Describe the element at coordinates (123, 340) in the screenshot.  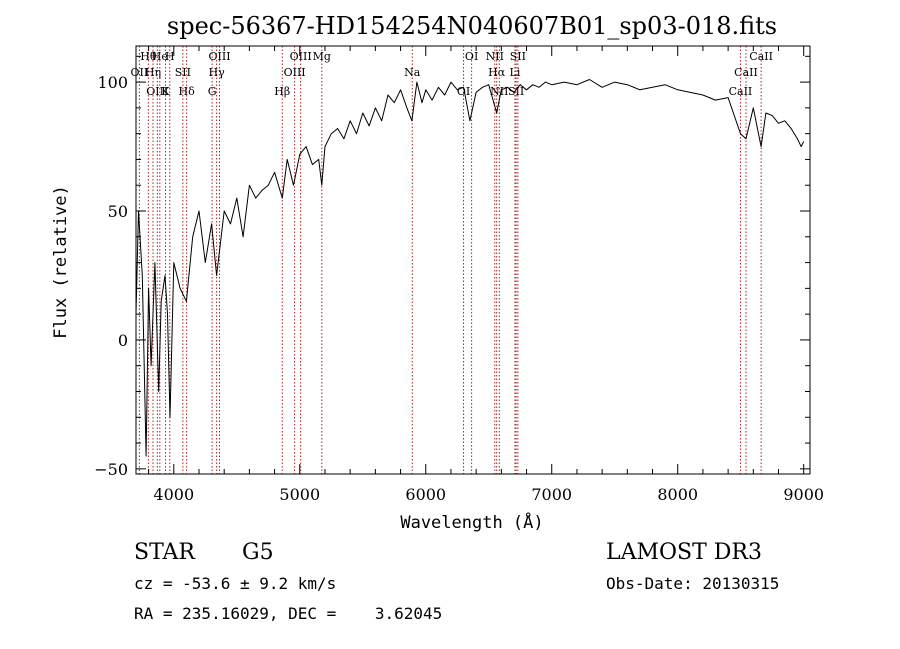
I see `y-tick-label: 0` at that location.